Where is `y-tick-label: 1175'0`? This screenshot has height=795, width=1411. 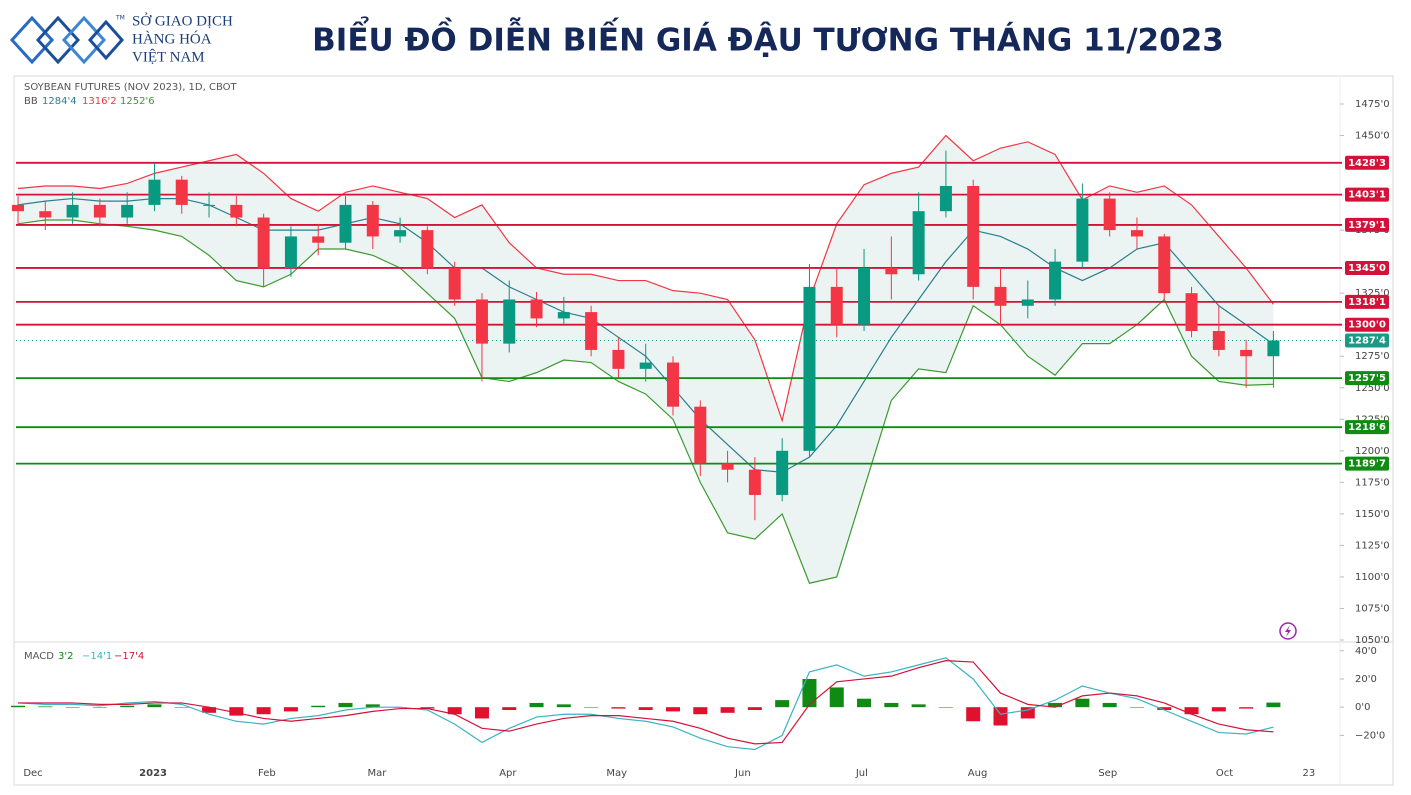
y-tick-label: 1175'0 is located at coordinates (1372, 482).